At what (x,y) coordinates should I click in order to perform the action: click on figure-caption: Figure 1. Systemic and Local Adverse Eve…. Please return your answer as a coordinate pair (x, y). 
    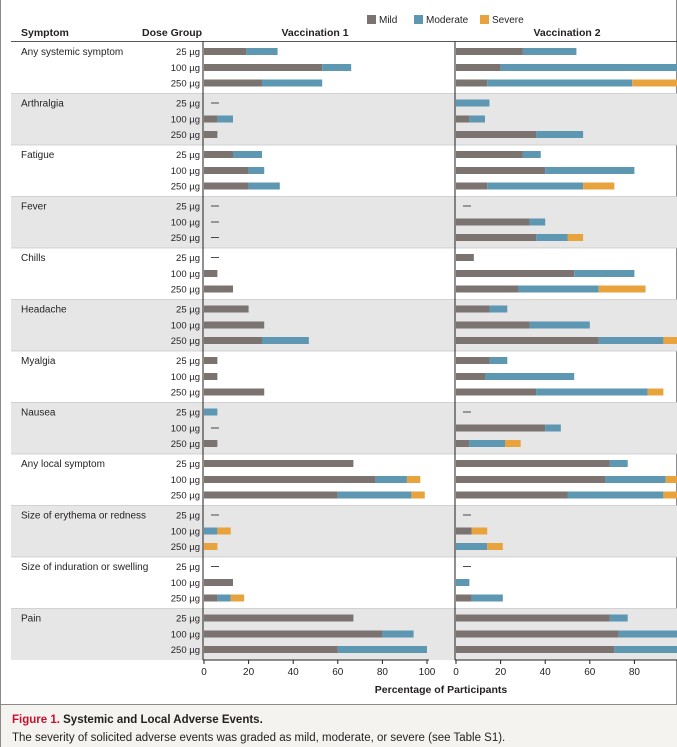
    Looking at the image, I should click on (339, 725).